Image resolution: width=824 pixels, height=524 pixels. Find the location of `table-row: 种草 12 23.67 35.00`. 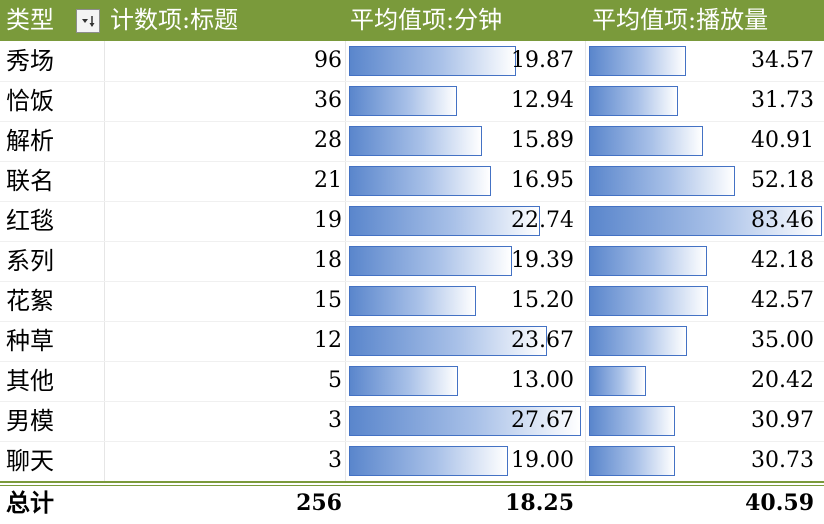

table-row: 种草 12 23.67 35.00 is located at coordinates (412, 341).